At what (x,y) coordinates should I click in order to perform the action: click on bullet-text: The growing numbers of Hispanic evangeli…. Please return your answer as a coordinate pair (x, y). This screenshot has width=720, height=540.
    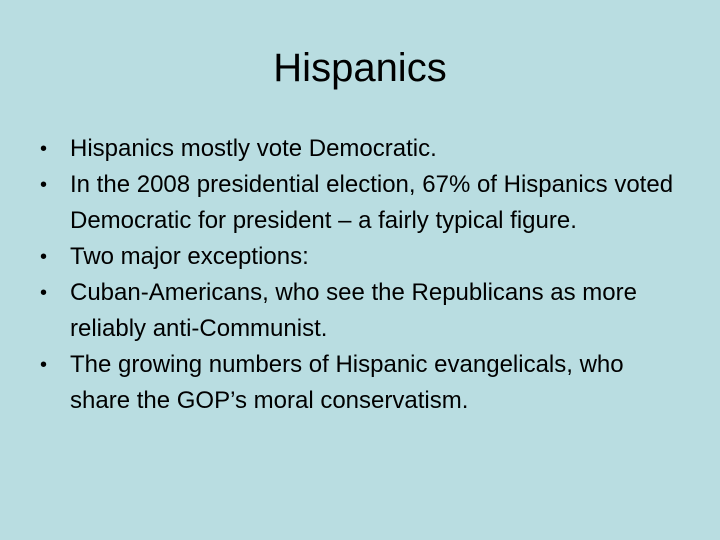
    Looking at the image, I should click on (347, 382).